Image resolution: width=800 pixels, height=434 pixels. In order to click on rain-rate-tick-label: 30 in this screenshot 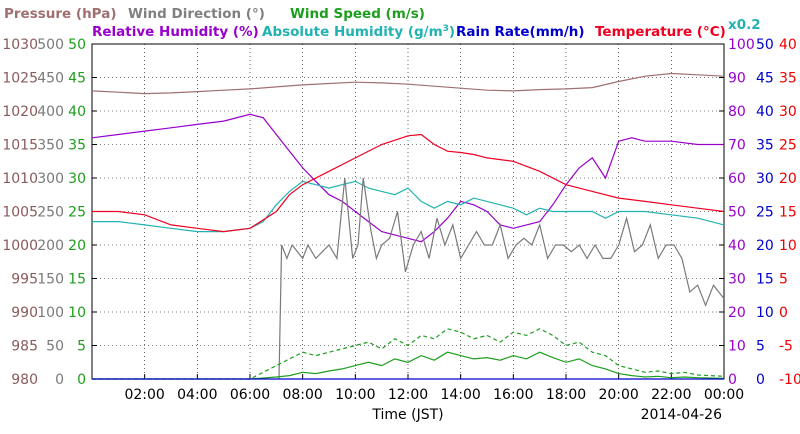, I will do `click(765, 179)`.